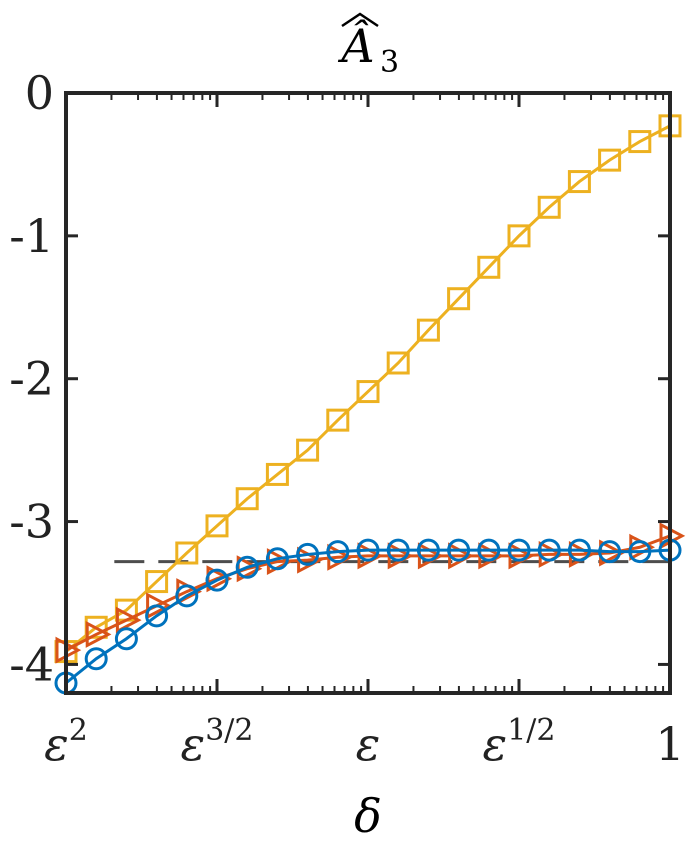 The height and width of the screenshot is (842, 686). I want to click on y-tick-label: -4, so click(31, 664).